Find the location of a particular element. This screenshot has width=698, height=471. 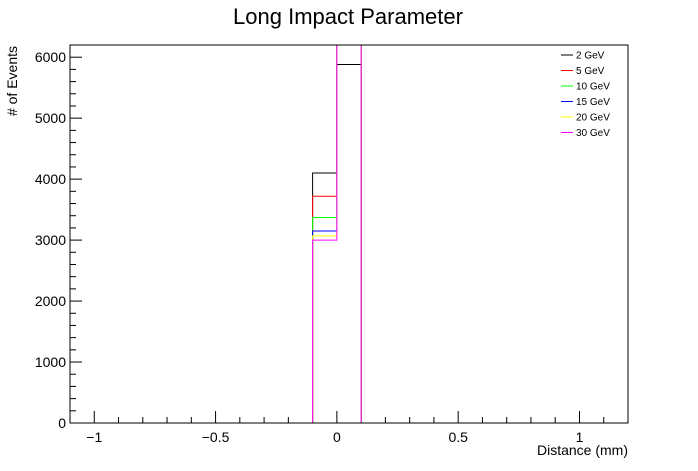

y-axis-label: # of Events is located at coordinates (12, 81).